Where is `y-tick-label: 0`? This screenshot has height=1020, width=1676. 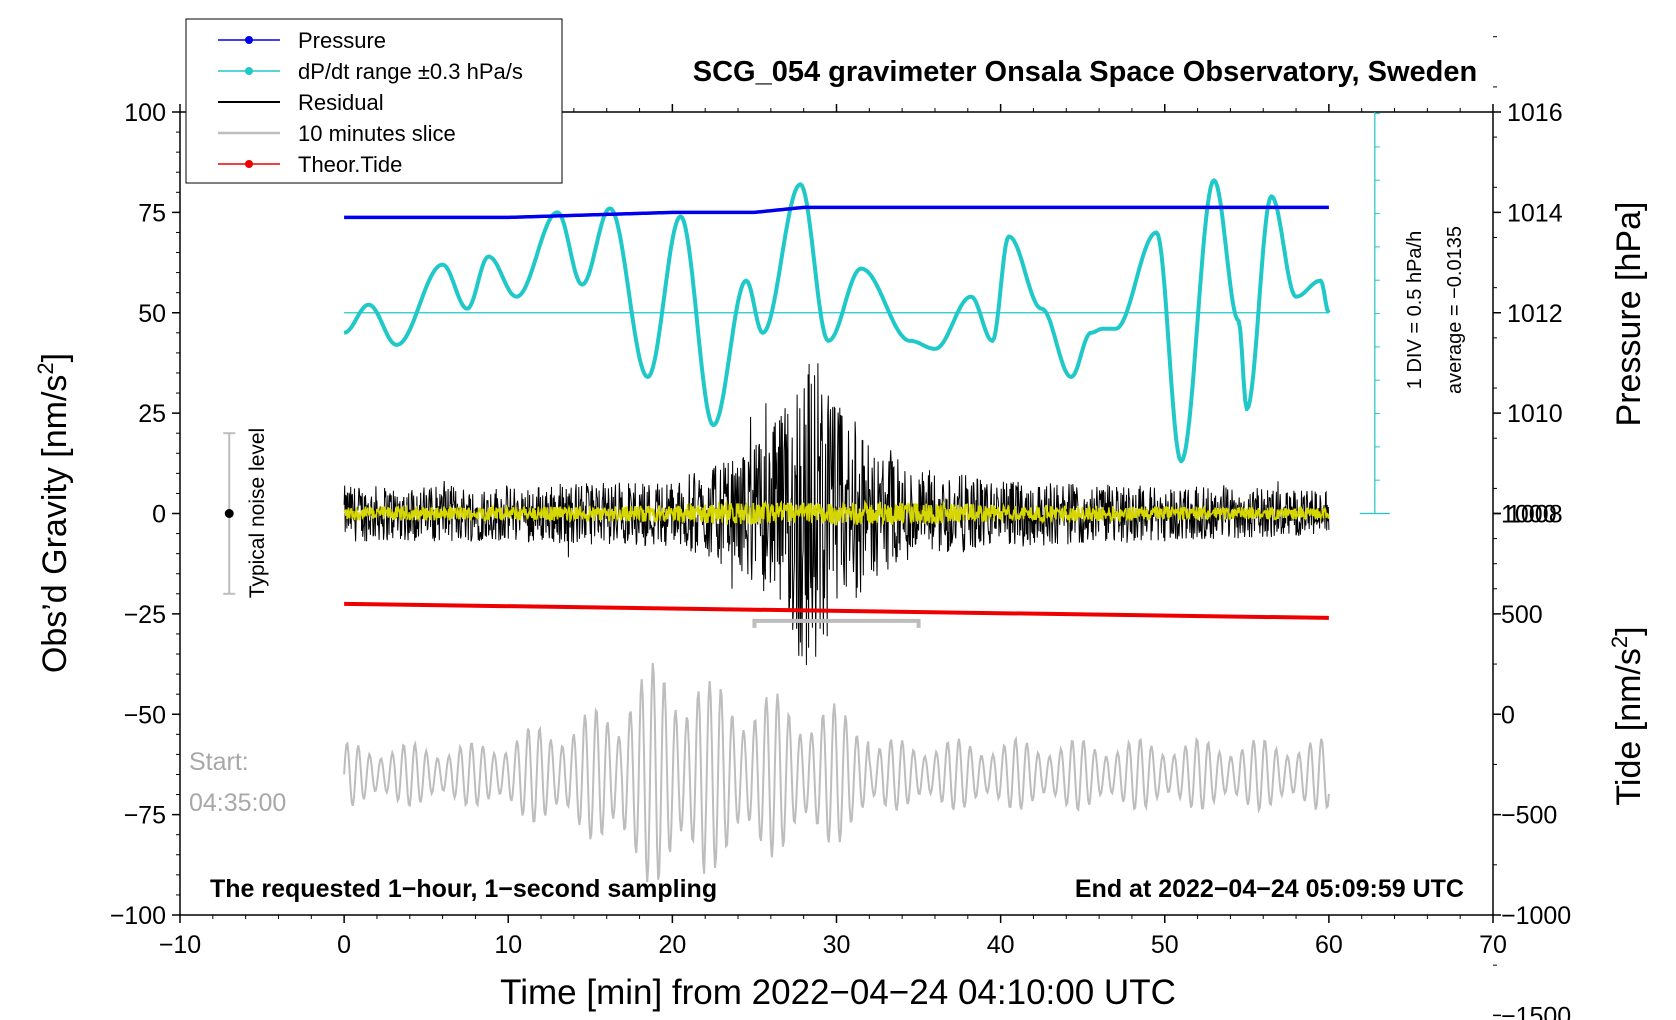 y-tick-label: 0 is located at coordinates (159, 515).